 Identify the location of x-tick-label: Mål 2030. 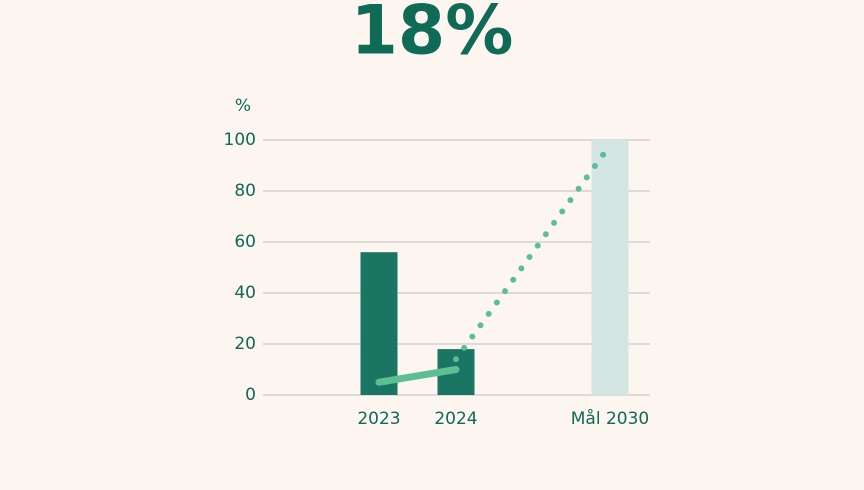
(610, 418).